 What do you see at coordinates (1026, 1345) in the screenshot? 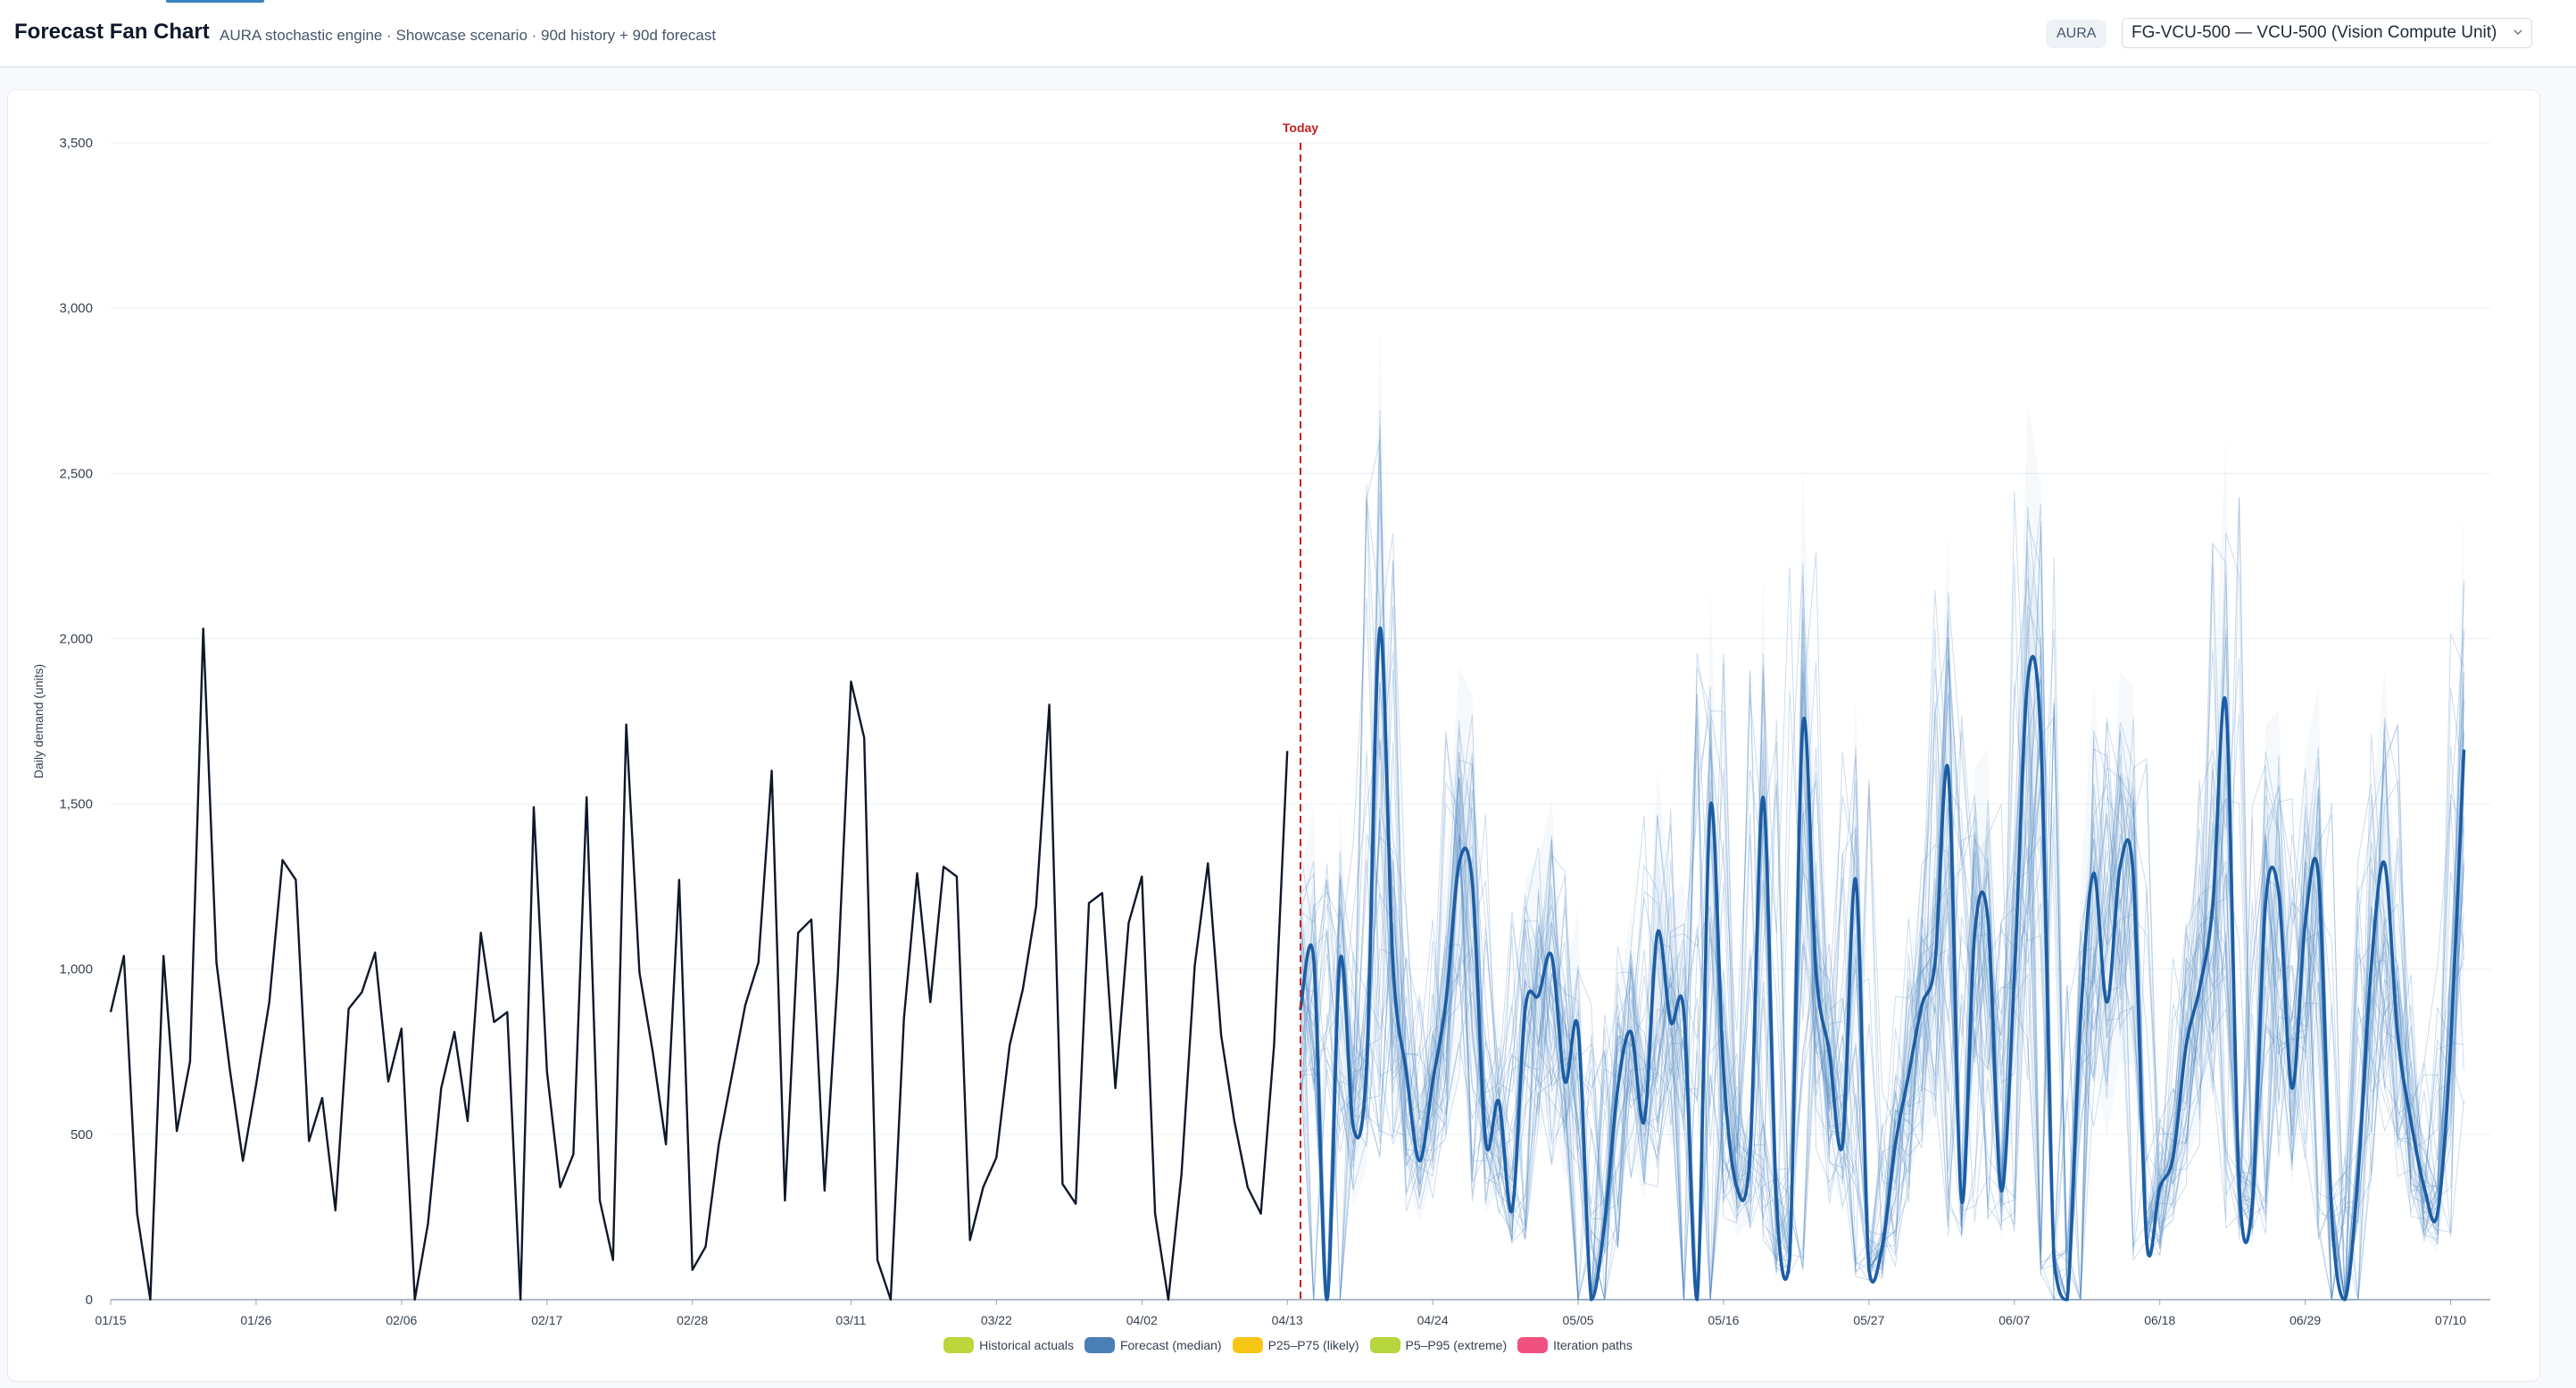
I see `legend-label-historical: Historical actuals` at bounding box center [1026, 1345].